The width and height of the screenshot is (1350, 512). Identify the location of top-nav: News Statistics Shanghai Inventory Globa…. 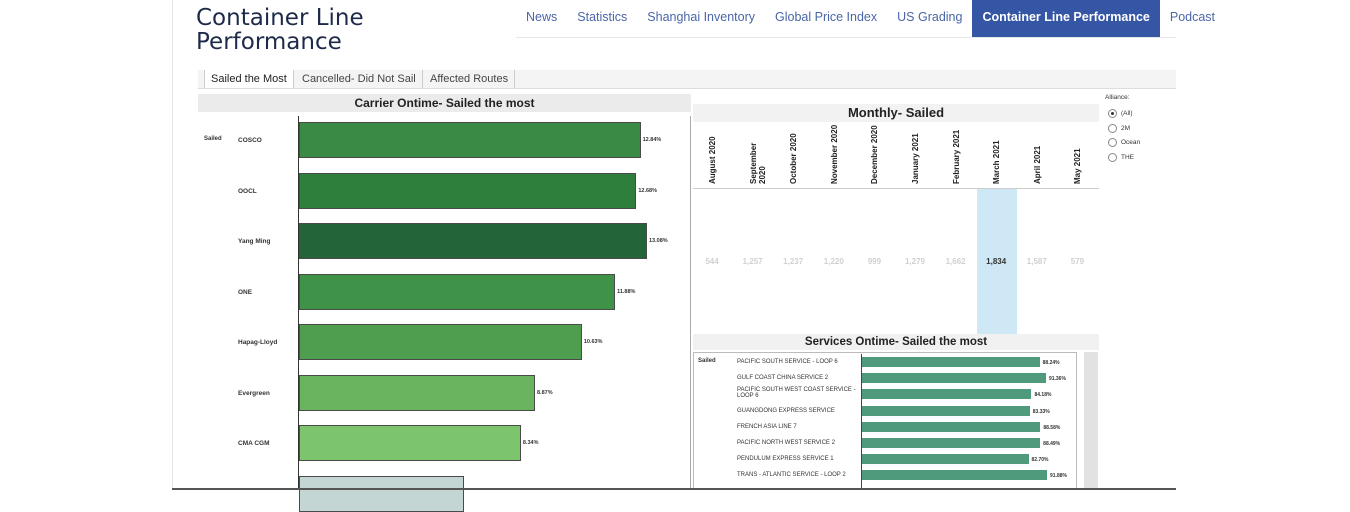
(865, 19).